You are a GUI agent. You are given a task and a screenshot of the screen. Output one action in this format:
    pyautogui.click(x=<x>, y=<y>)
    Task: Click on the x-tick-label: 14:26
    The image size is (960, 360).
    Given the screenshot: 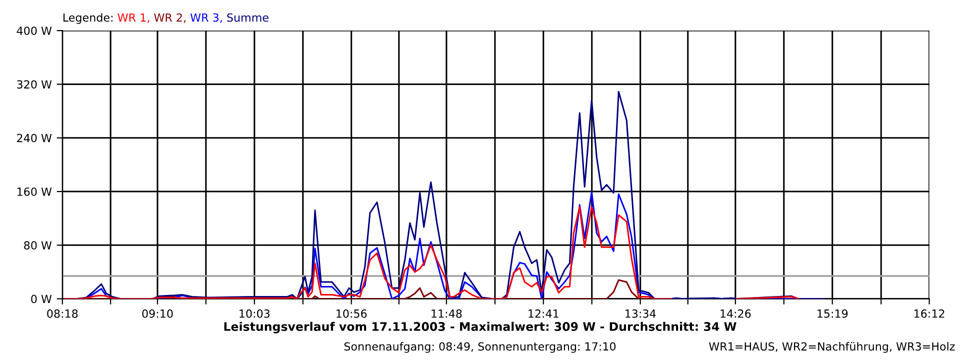 What is the action you would take?
    pyautogui.click(x=735, y=313)
    